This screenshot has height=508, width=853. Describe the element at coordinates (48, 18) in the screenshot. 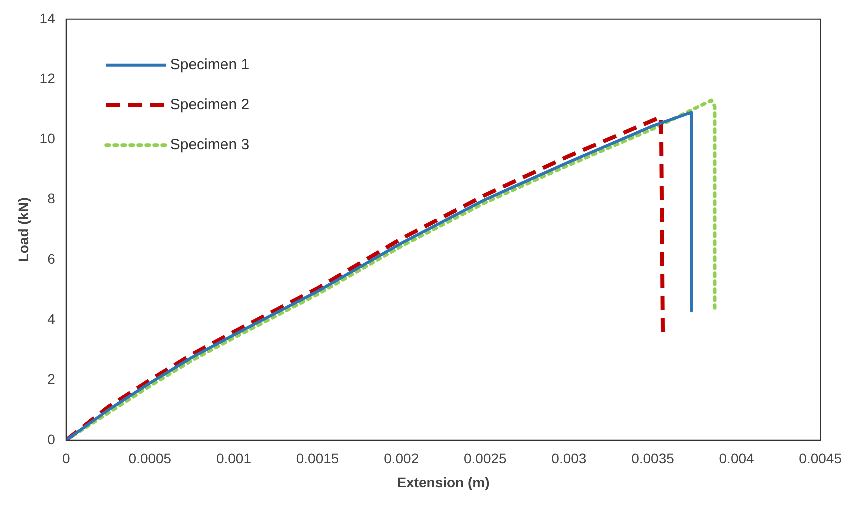

I see `y-tick-label: 14` at that location.